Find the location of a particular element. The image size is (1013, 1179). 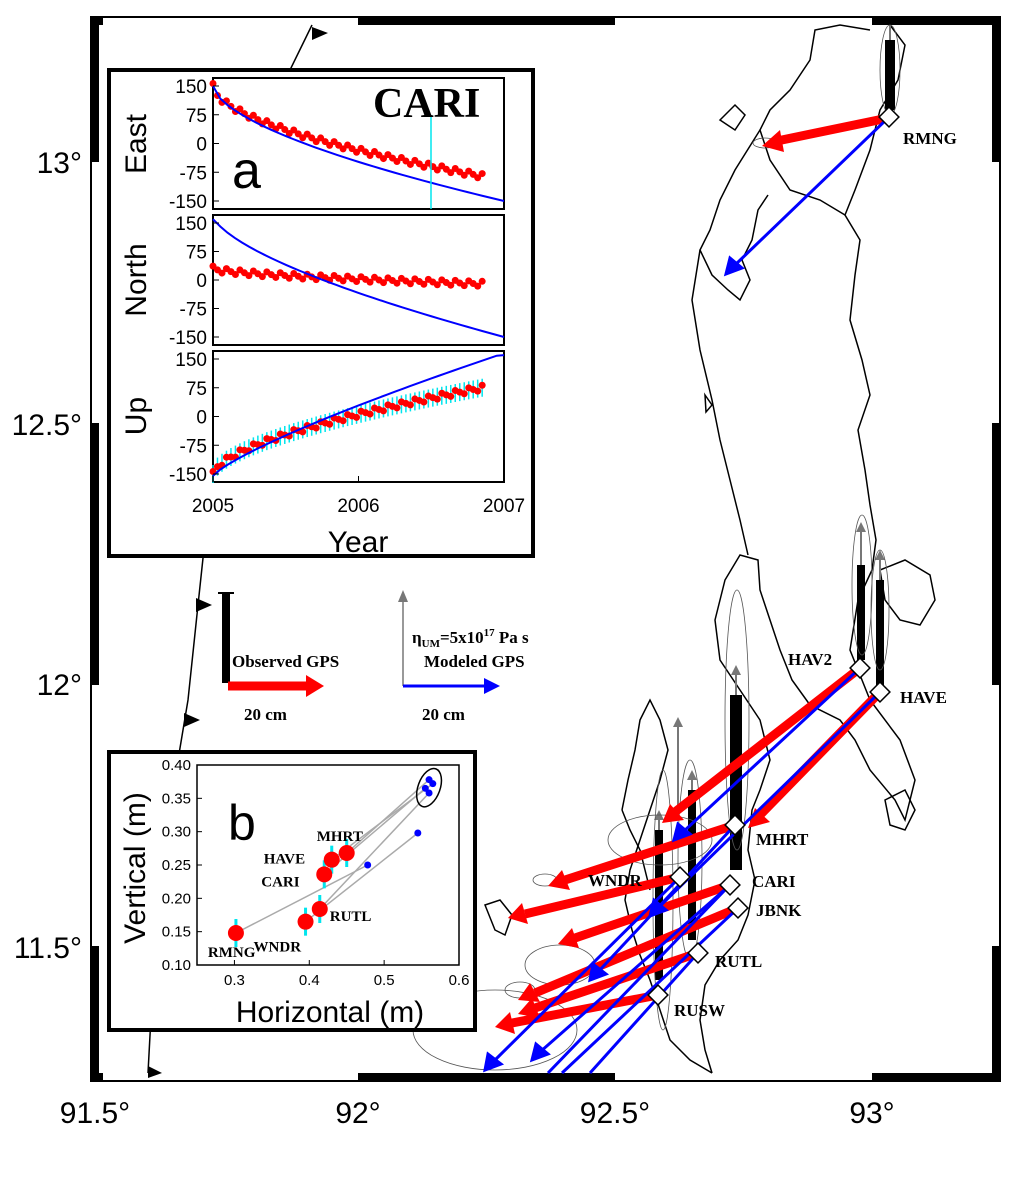

vertical-axis-label: Vertical (m) is located at coordinates (135, 868).